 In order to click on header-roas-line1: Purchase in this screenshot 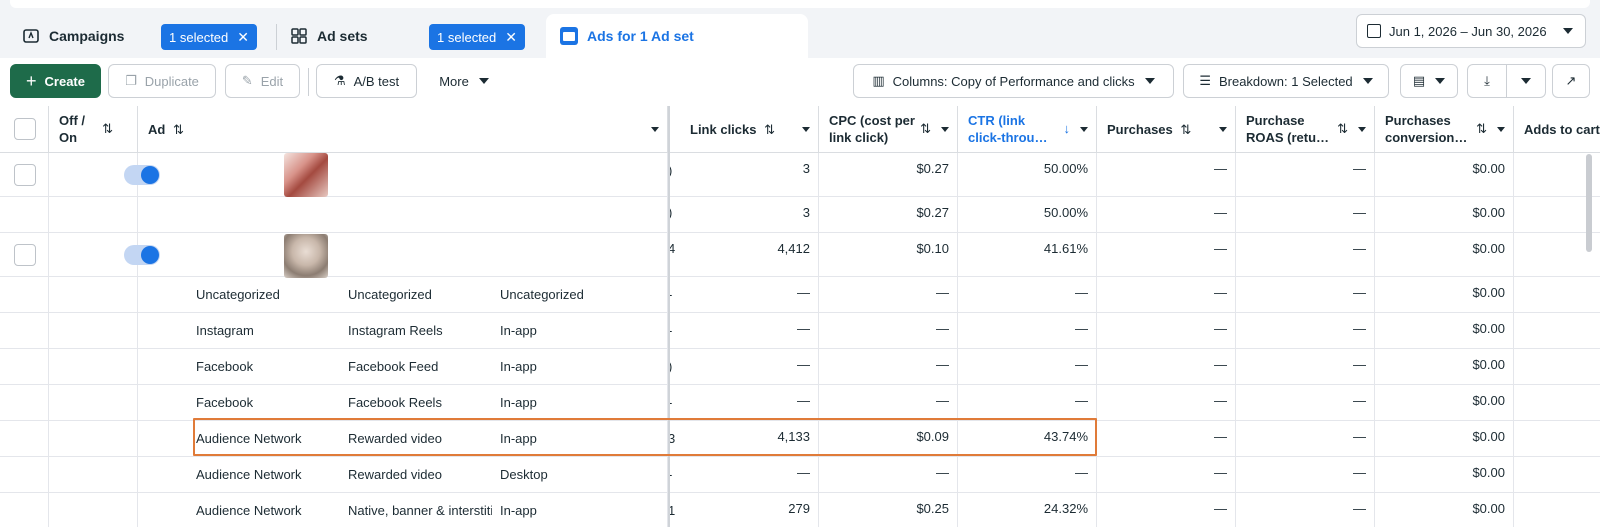, I will do `click(1275, 120)`.